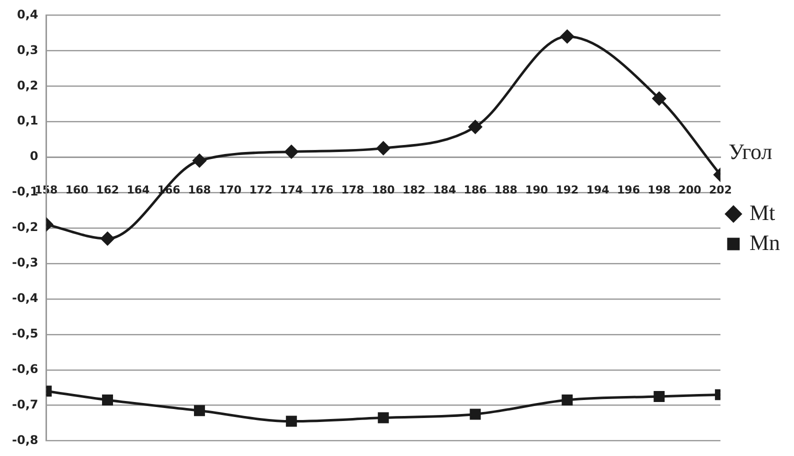 The image size is (794, 456). Describe the element at coordinates (27, 49) in the screenshot. I see `y-tick-label: 0,3` at that location.